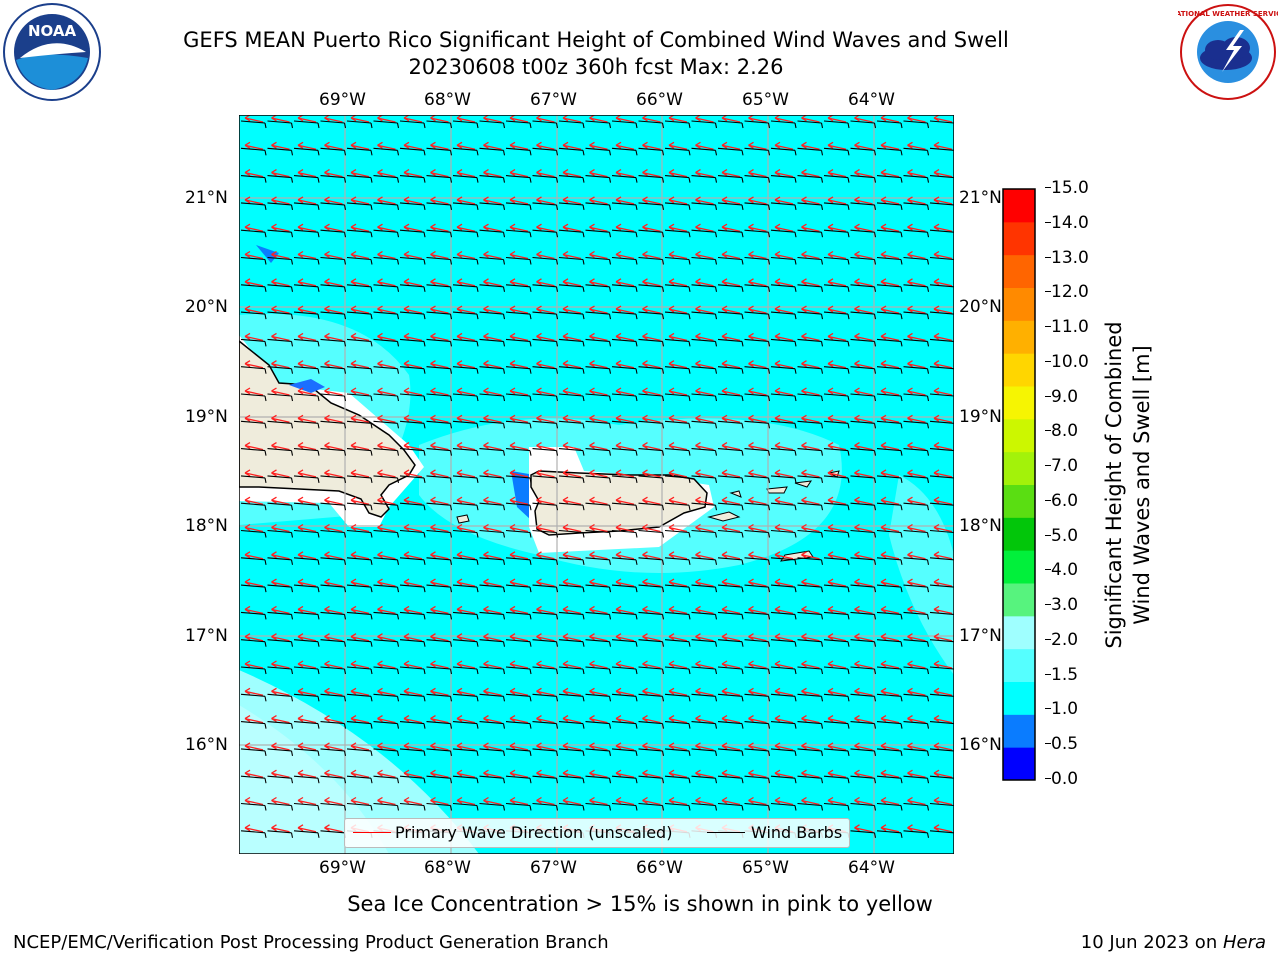 Image resolution: width=1280 pixels, height=960 pixels. Describe the element at coordinates (52, 31) in the screenshot. I see `noaa-logo-text: NOAA` at that location.